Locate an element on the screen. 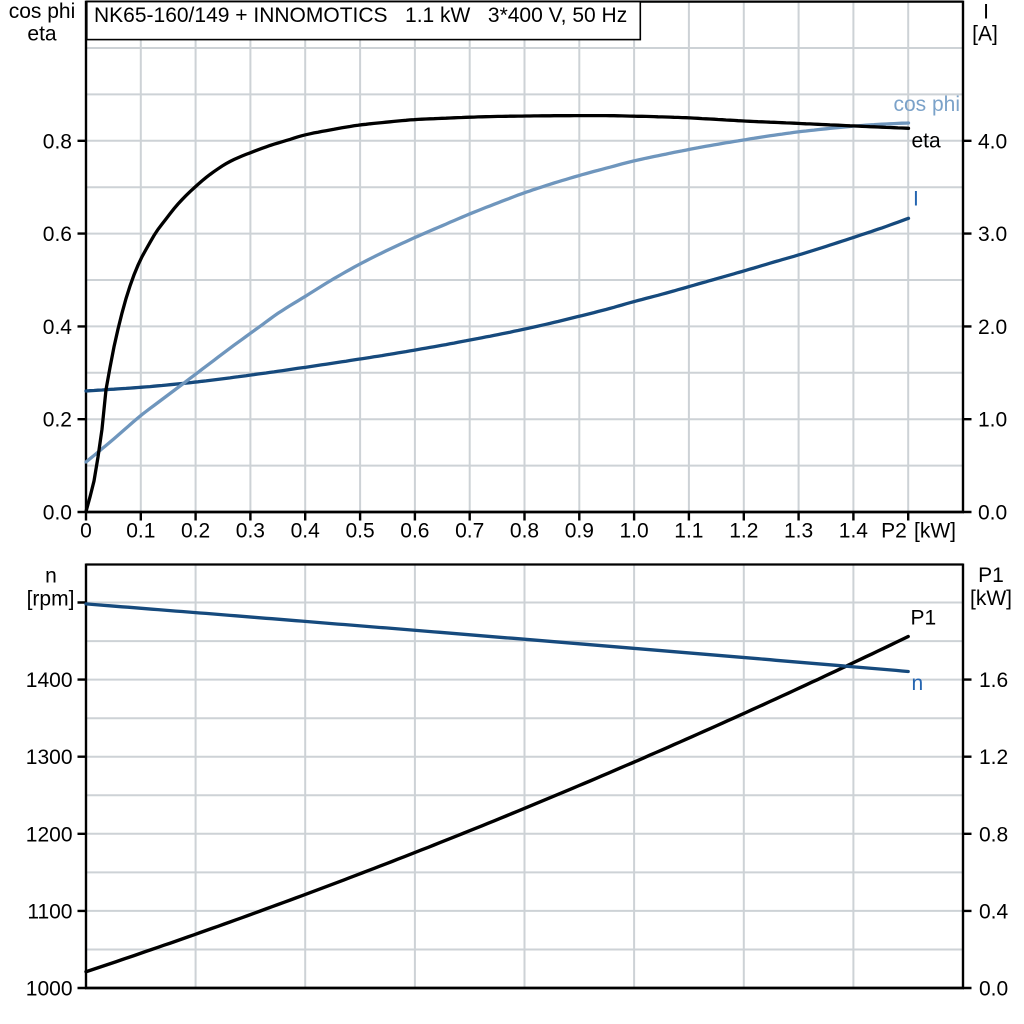  svg-text: 0.9 is located at coordinates (579, 531).